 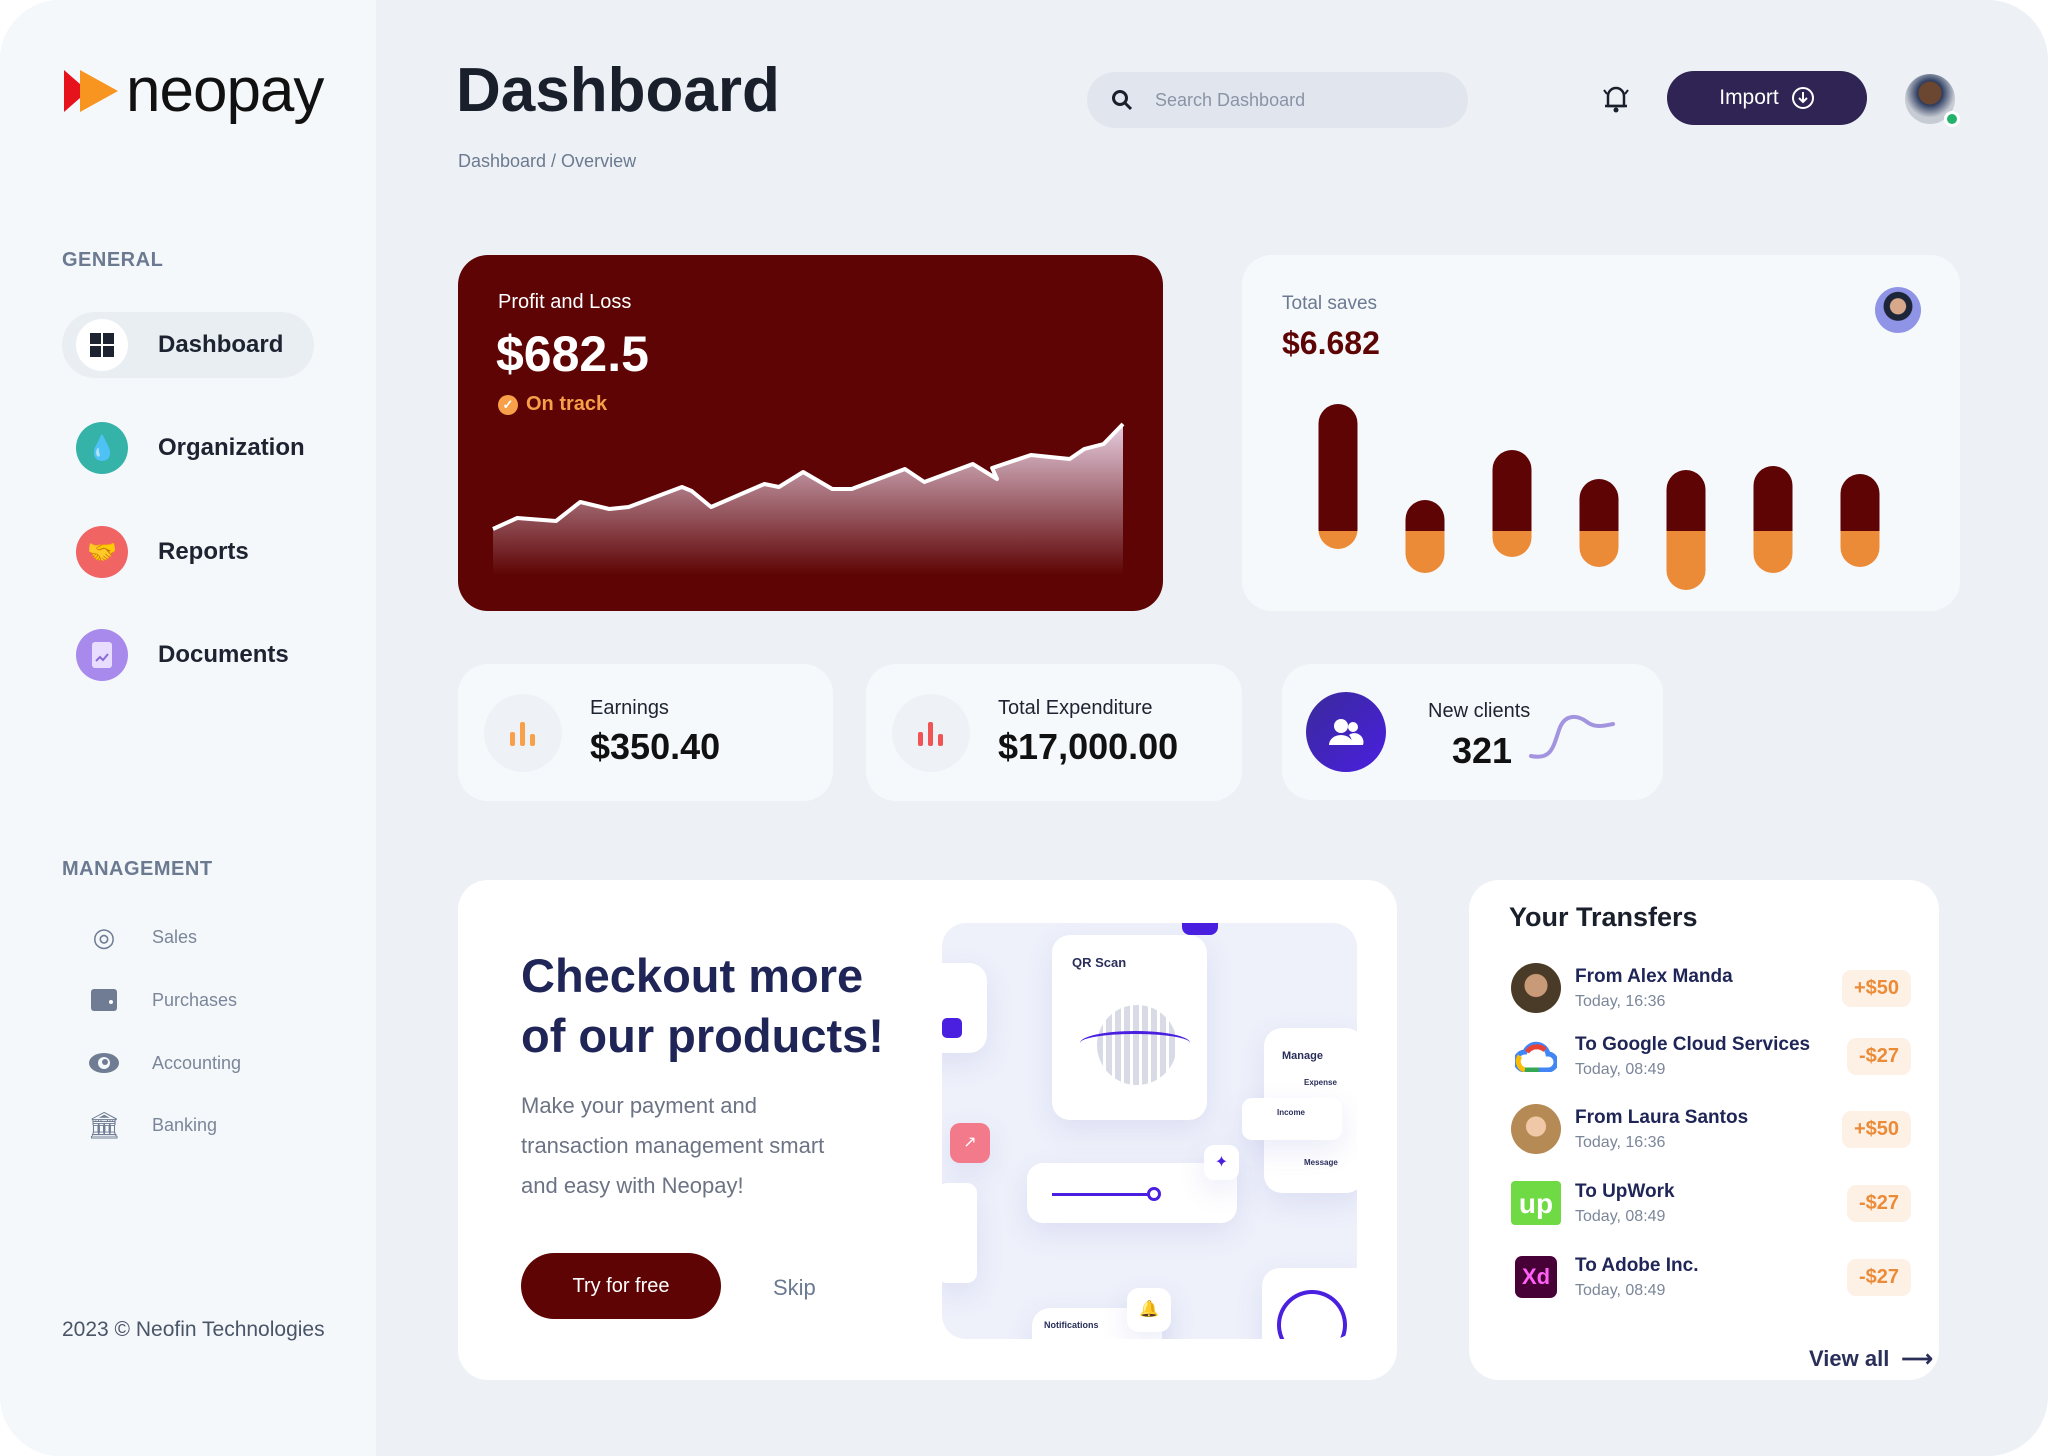 What do you see at coordinates (673, 1145) in the screenshot?
I see `promo-desc-line: transaction management smart` at bounding box center [673, 1145].